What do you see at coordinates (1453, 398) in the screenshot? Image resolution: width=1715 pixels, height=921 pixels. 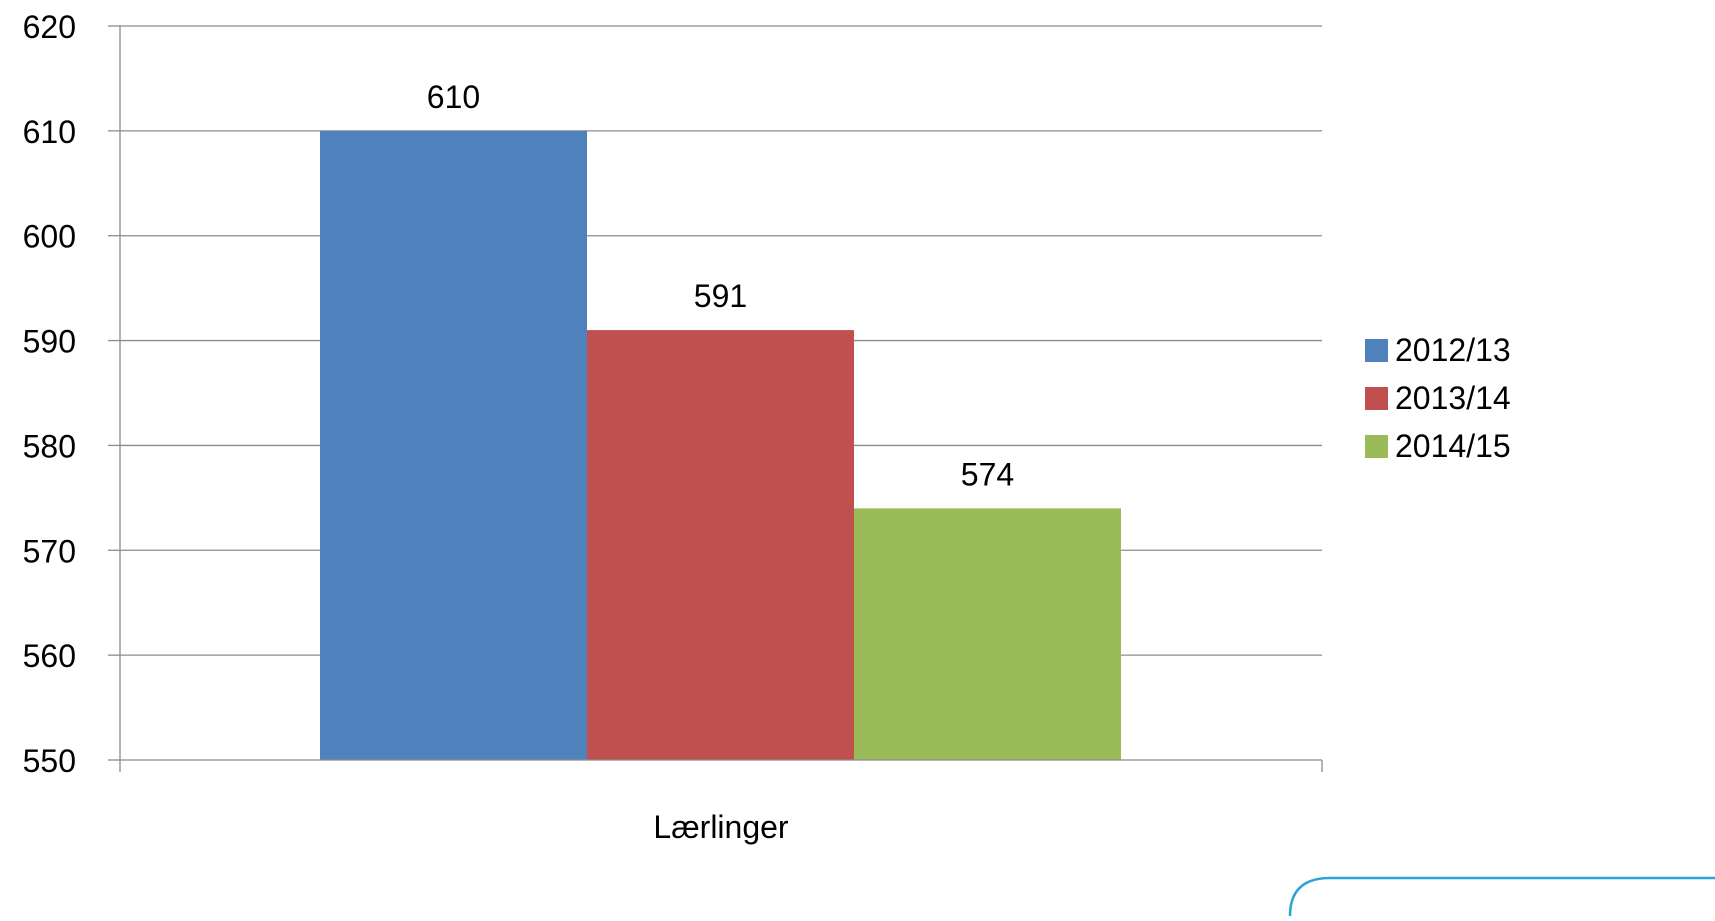 I see `legend-label-2013-14: 2013/14` at bounding box center [1453, 398].